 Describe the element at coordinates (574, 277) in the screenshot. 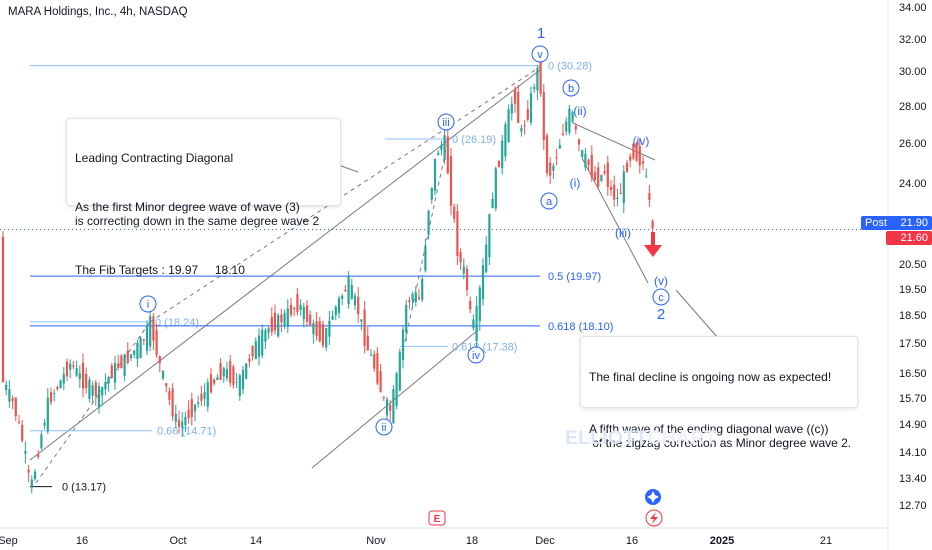

I see `fib-05-label: 0.5 (19.97)` at that location.